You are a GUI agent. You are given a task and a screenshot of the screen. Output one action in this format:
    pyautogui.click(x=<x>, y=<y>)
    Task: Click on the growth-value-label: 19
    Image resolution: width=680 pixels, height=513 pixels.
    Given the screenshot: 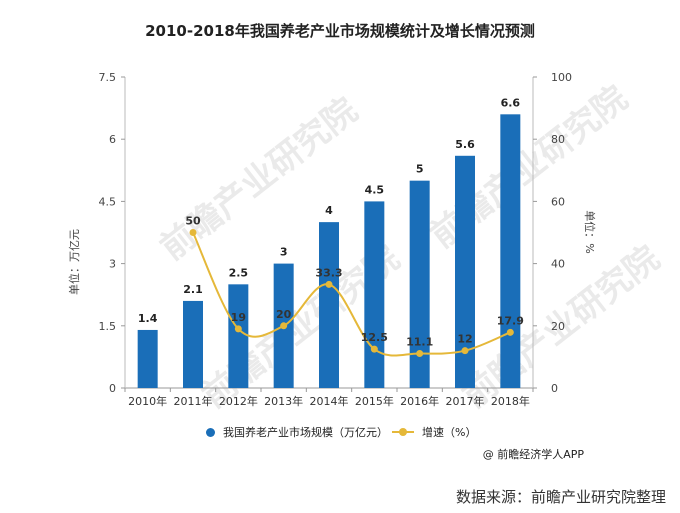 What is the action you would take?
    pyautogui.click(x=238, y=317)
    